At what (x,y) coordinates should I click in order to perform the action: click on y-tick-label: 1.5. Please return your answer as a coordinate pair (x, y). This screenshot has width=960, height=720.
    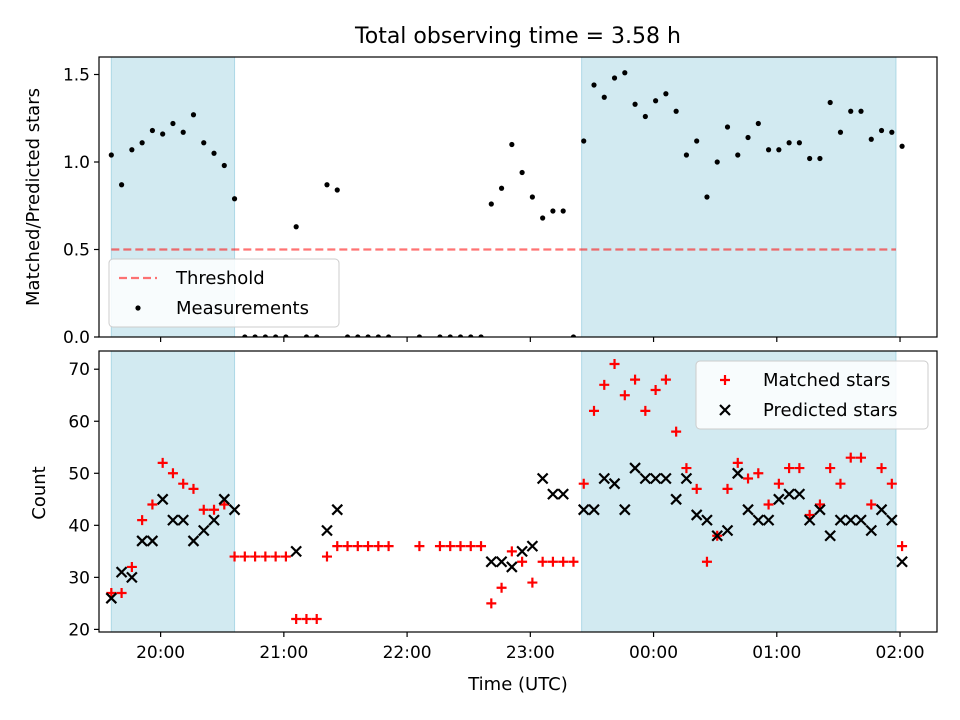
    Looking at the image, I should click on (76, 76).